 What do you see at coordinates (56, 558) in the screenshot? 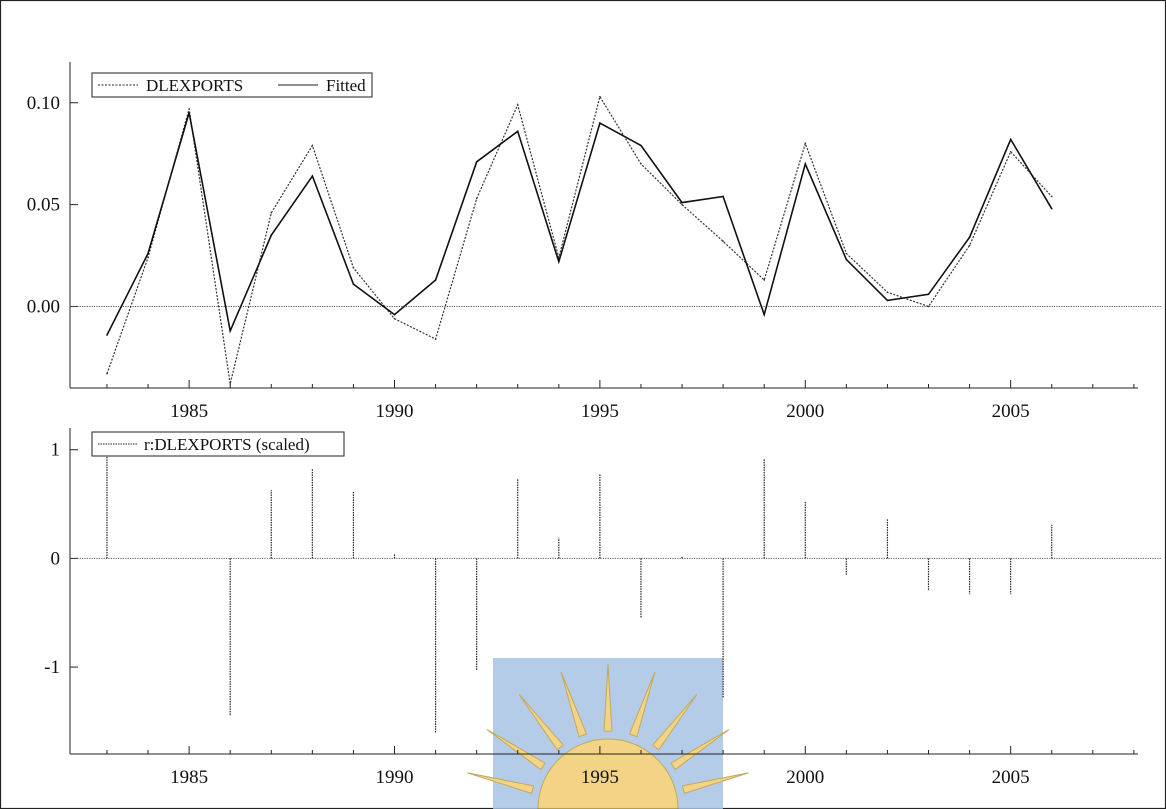
I see `y-tick-label: 0` at bounding box center [56, 558].